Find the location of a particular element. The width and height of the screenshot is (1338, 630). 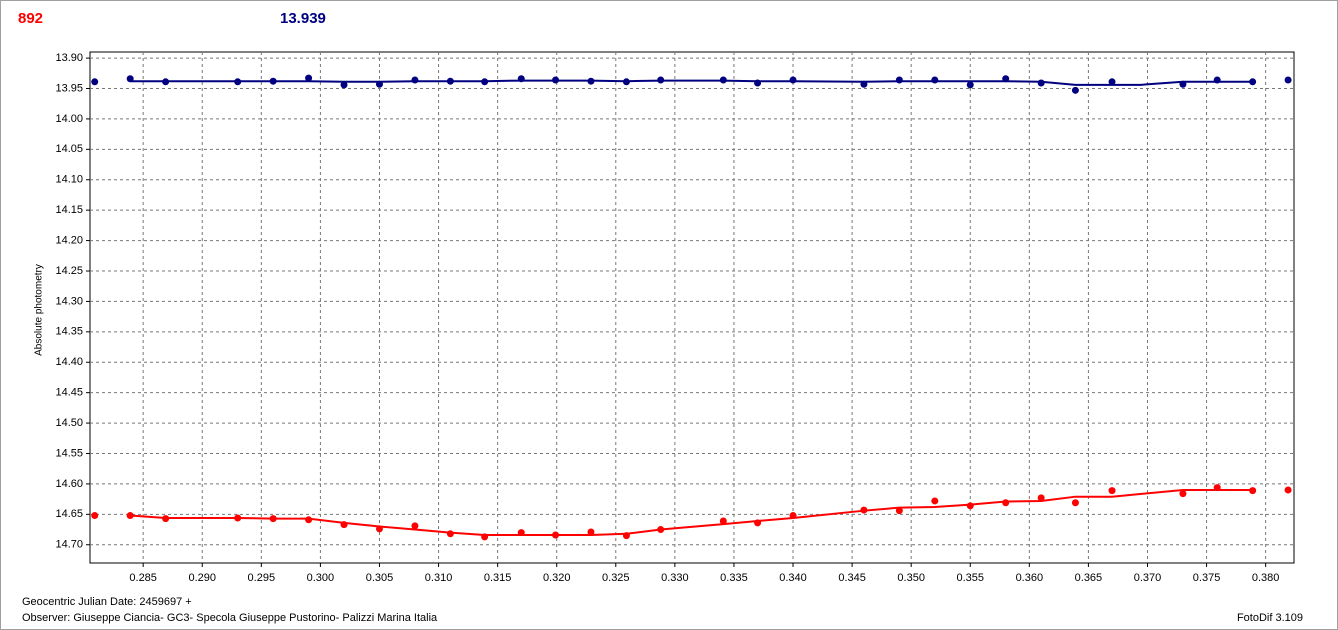

x-tick-label: 0.360 is located at coordinates (1030, 578).